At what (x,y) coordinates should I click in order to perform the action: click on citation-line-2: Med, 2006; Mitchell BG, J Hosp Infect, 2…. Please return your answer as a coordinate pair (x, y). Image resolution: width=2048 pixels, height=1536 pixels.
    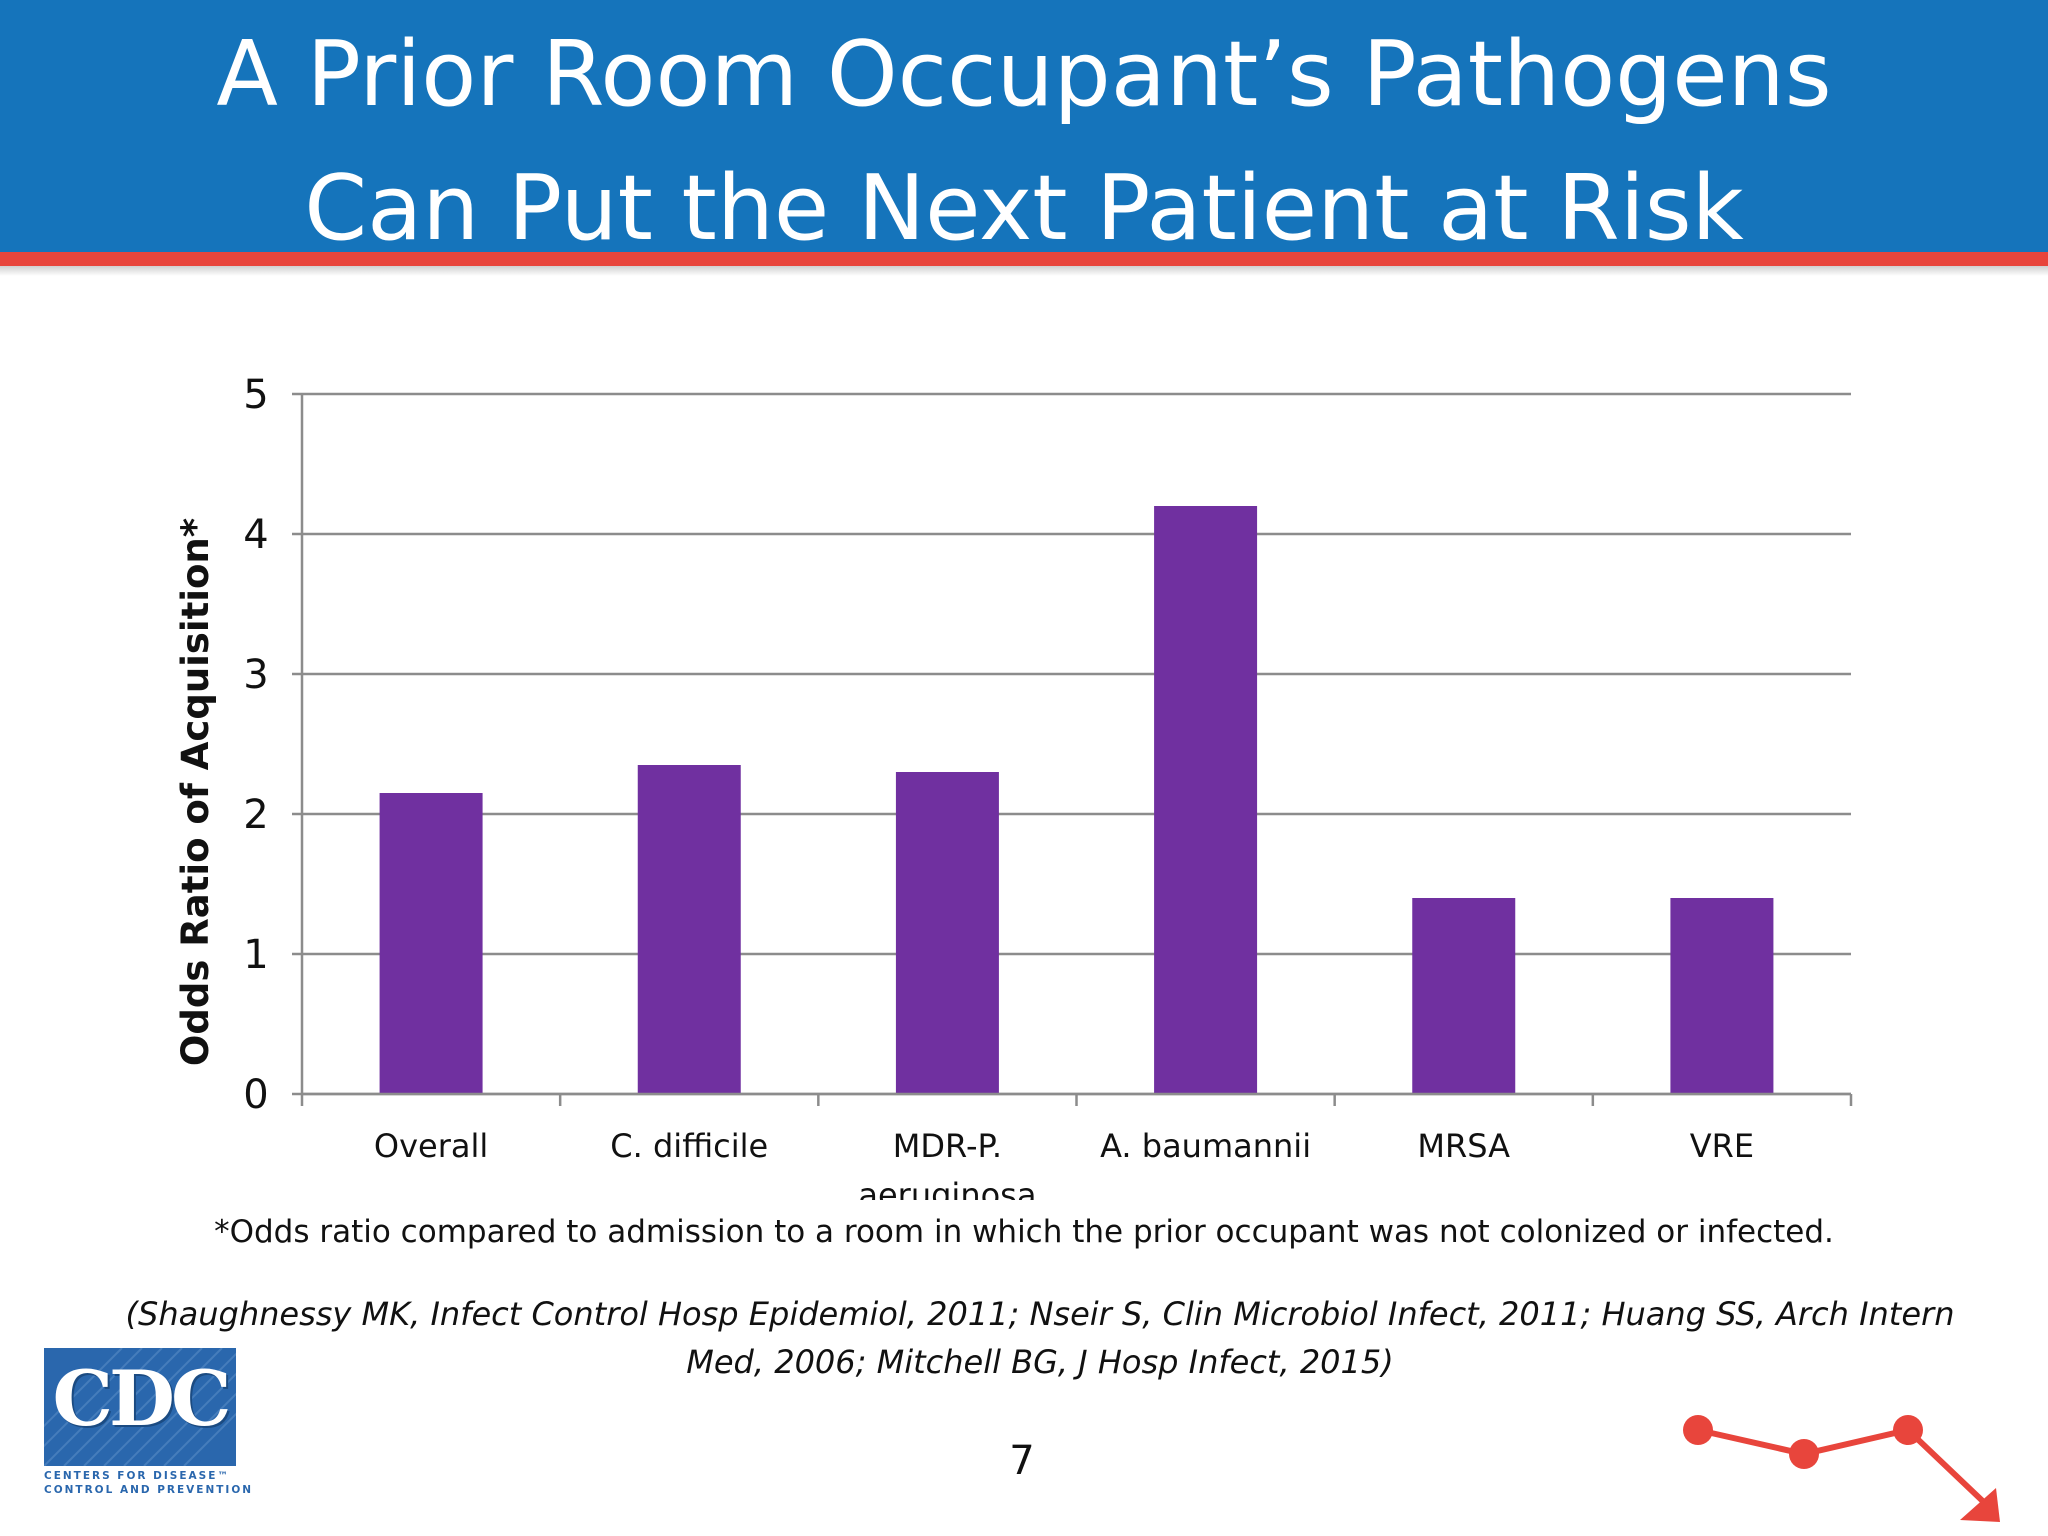
    Looking at the image, I should click on (1040, 1362).